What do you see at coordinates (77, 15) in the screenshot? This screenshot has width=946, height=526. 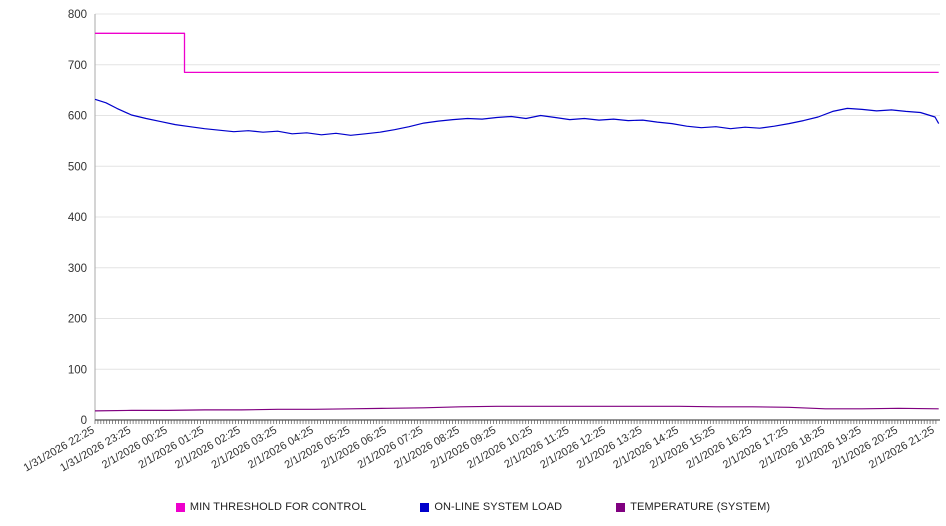 I see `y-axis-tick-label: 800` at bounding box center [77, 15].